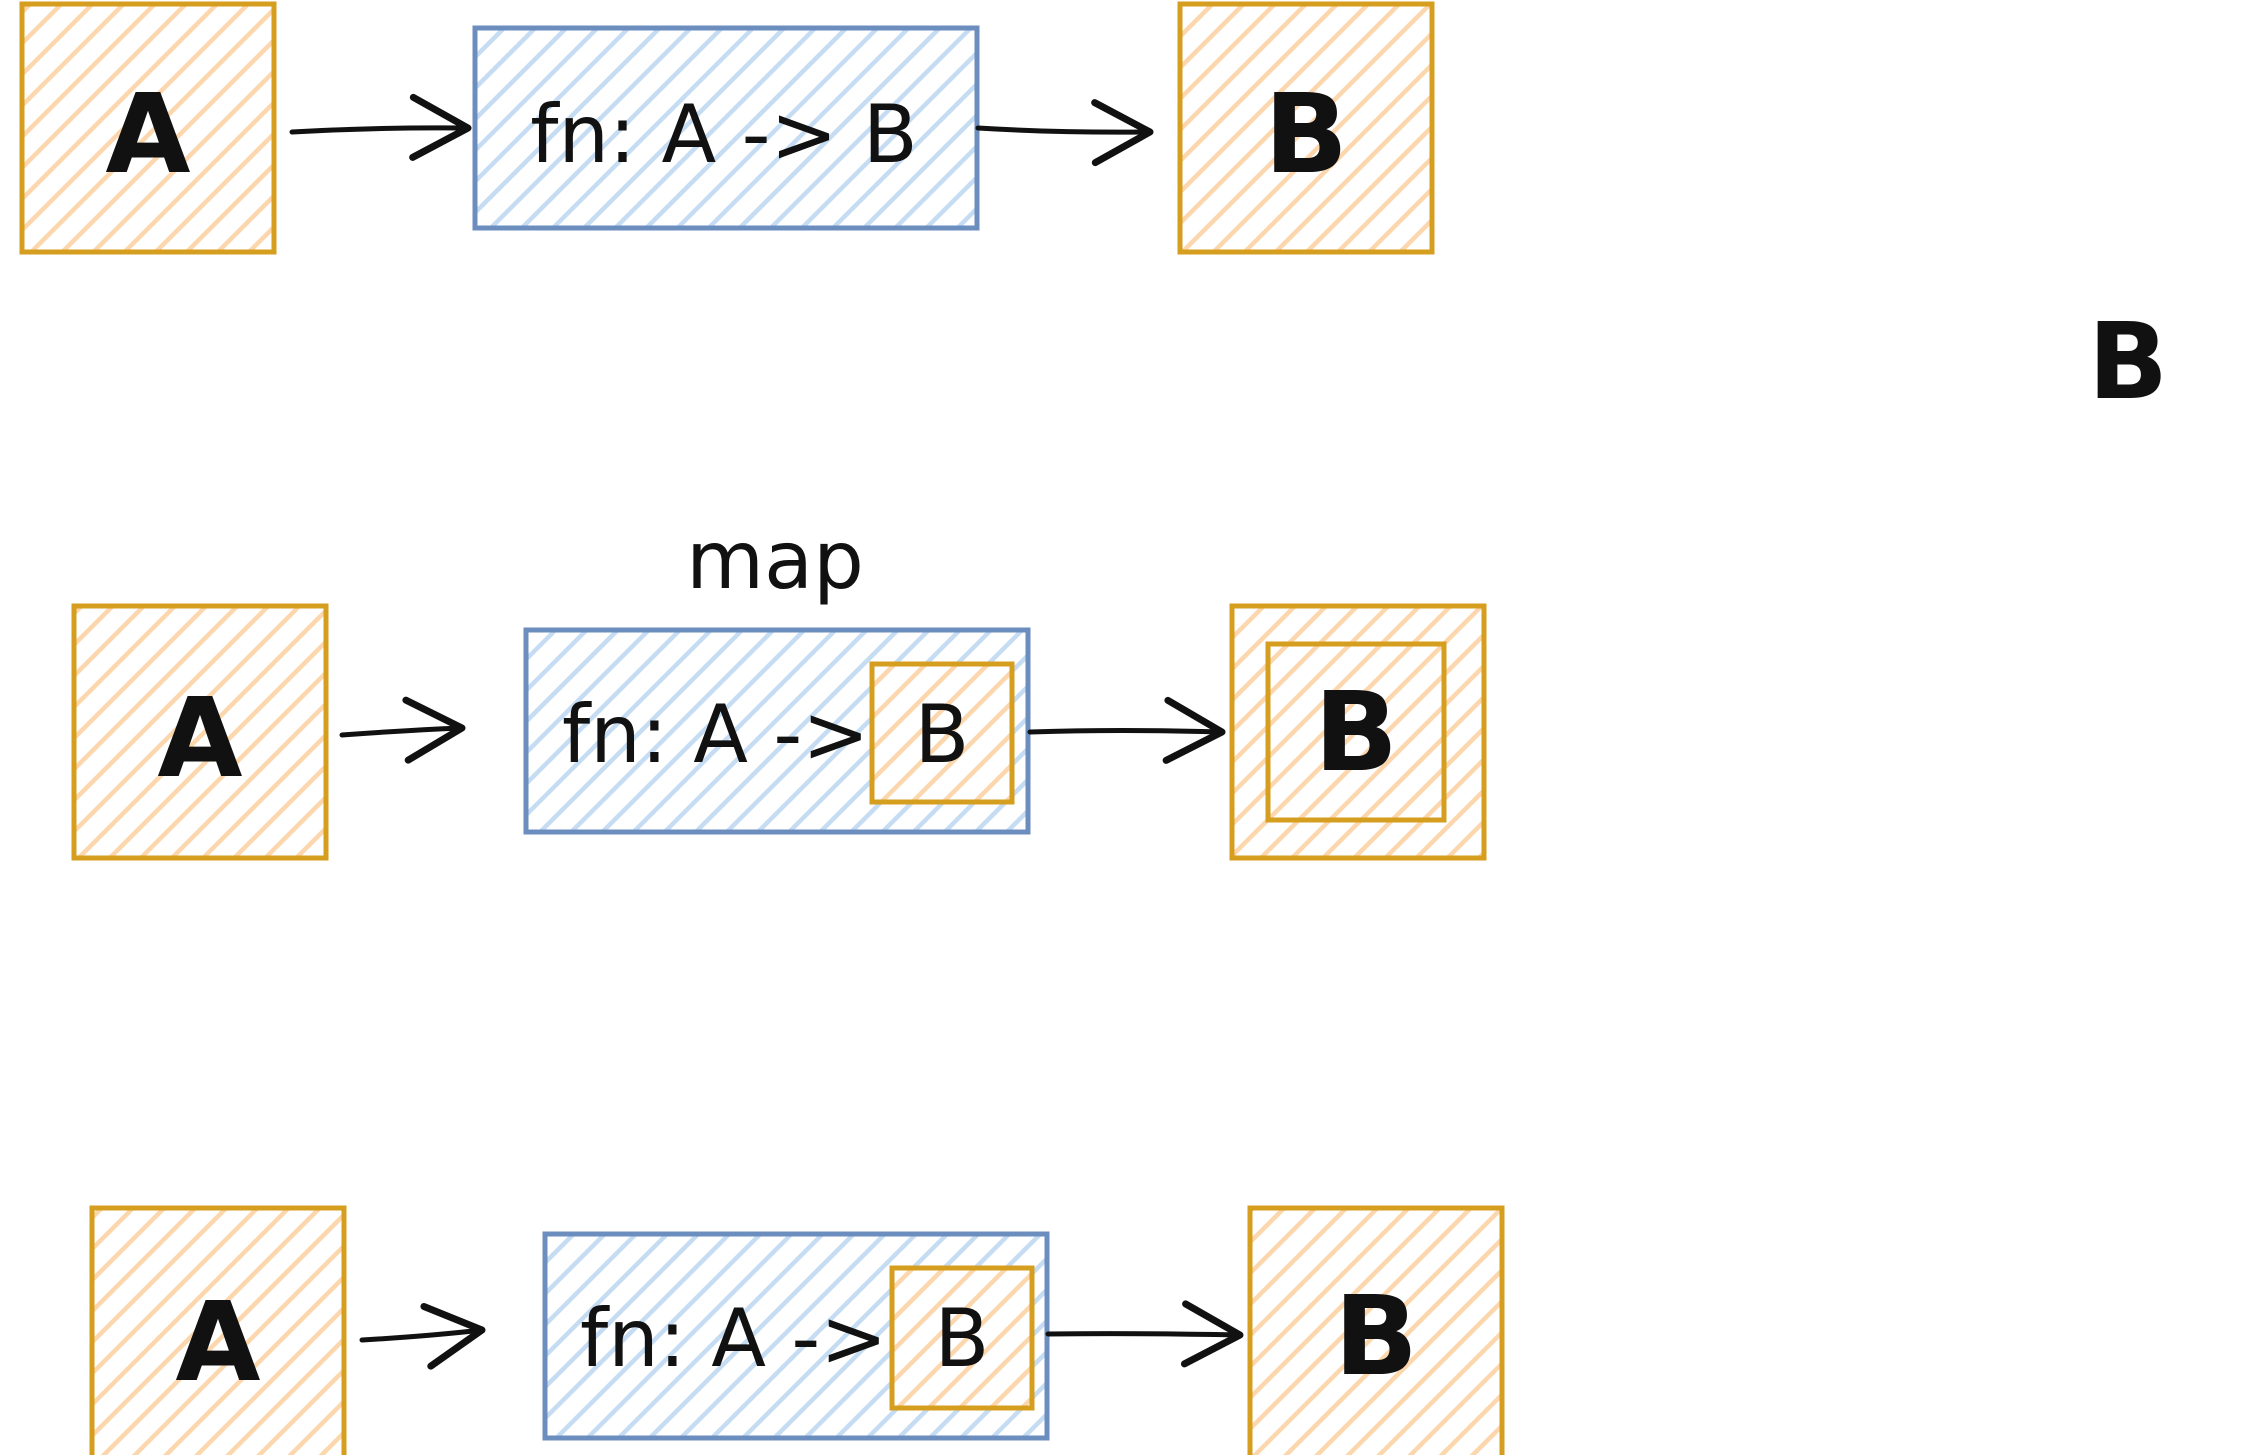 Image resolution: width=2265 pixels, height=1455 pixels. What do you see at coordinates (147, 134) in the screenshot?
I see `row1-input-label: A` at bounding box center [147, 134].